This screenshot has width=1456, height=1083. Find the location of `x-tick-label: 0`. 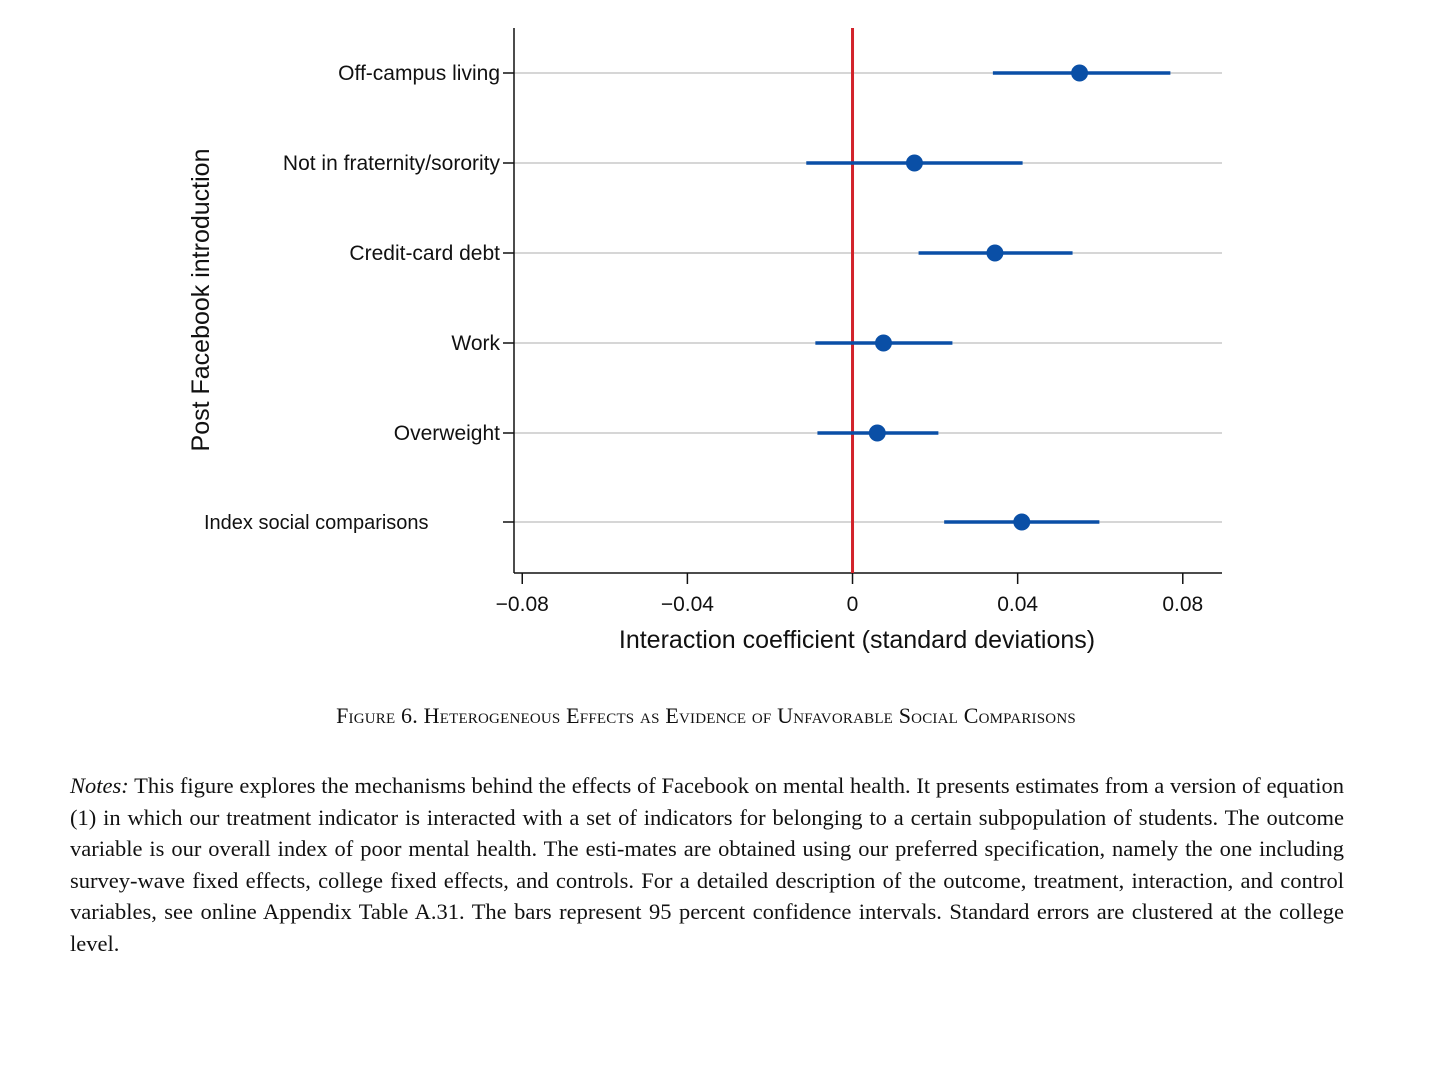

x-tick-label: 0 is located at coordinates (853, 604).